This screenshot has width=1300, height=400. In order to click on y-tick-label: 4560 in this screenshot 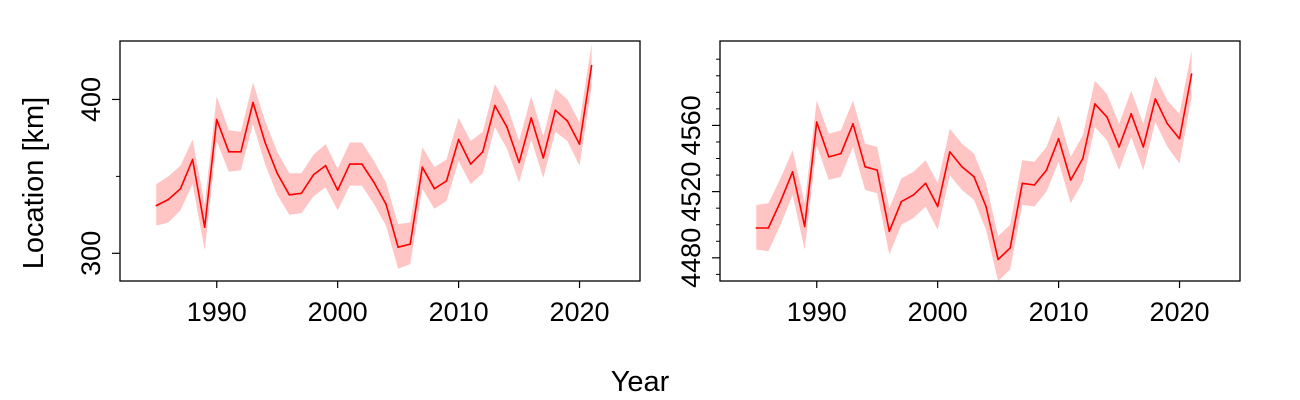, I will do `click(691, 125)`.